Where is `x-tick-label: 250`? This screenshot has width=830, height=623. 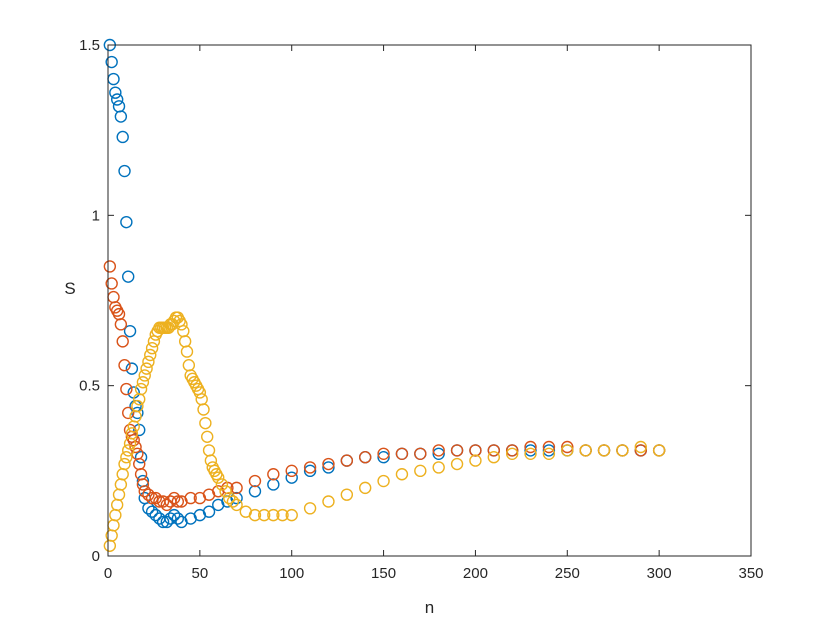
x-tick-label: 250 is located at coordinates (567, 573).